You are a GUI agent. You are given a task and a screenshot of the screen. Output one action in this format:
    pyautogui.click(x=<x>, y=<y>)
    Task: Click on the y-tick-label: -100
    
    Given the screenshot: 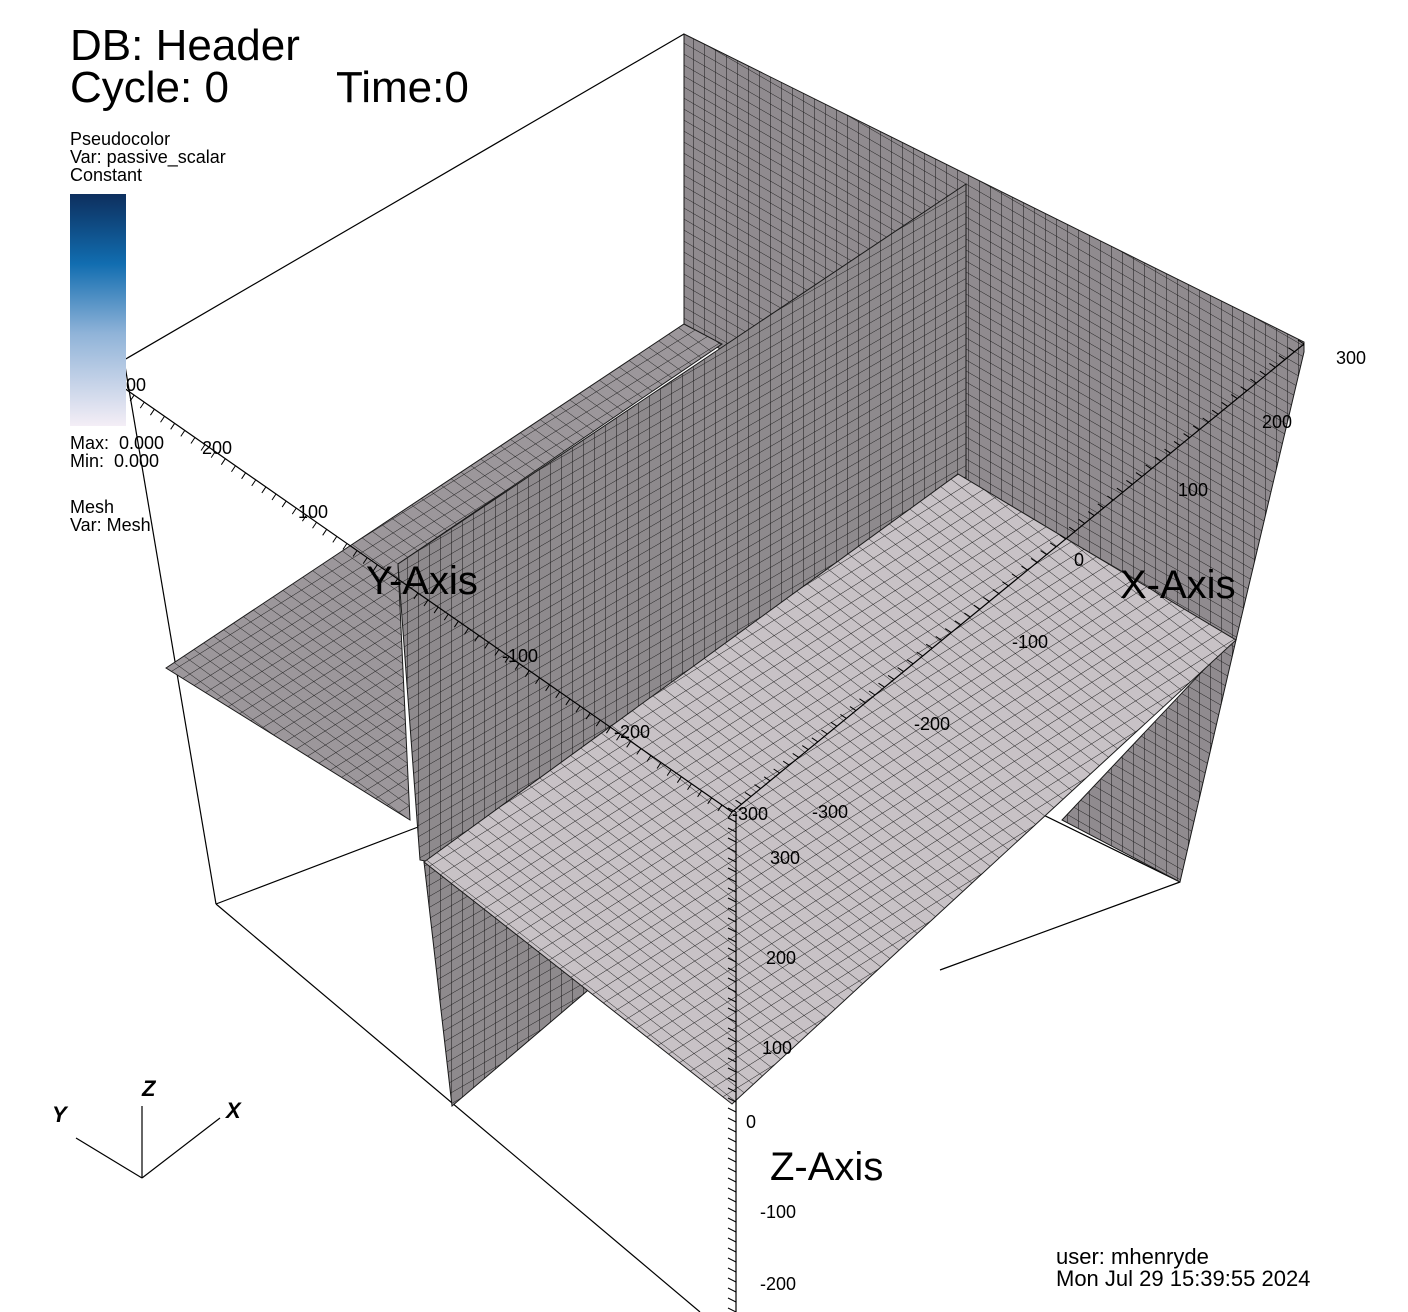 What is the action you would take?
    pyautogui.click(x=520, y=656)
    